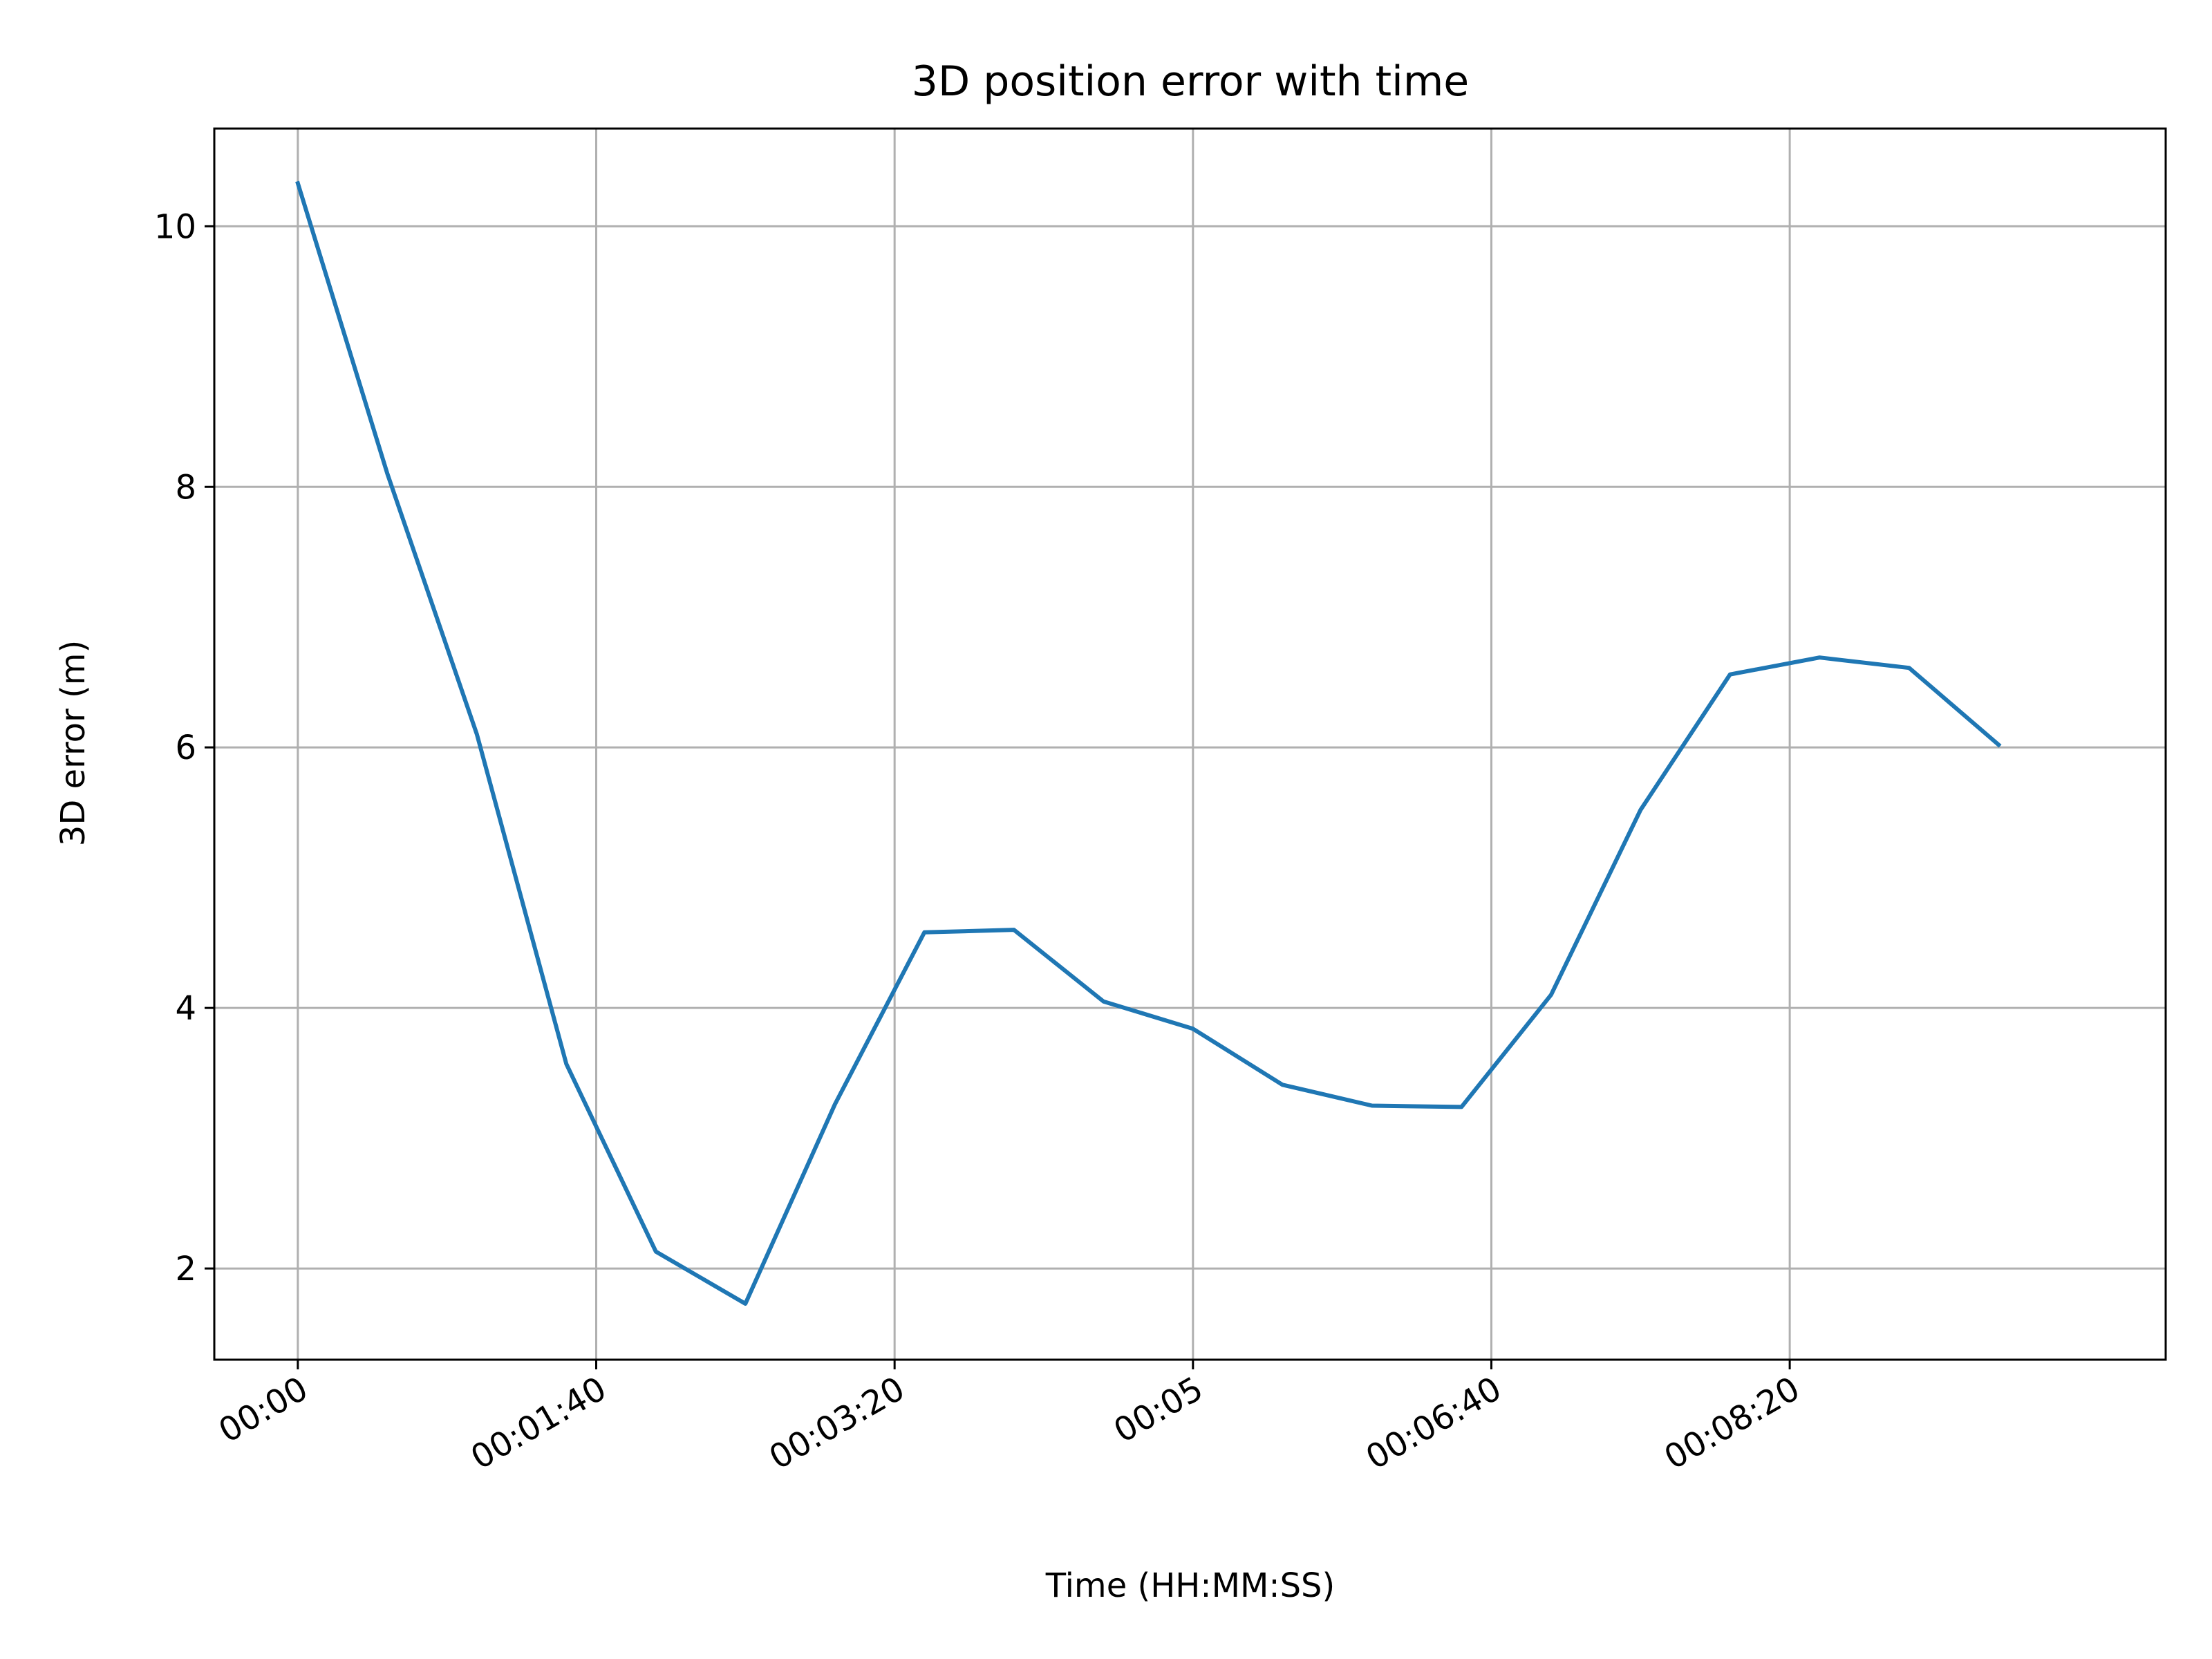 This screenshot has height=1659, width=2212. I want to click on y-tick-label: 10, so click(175, 226).